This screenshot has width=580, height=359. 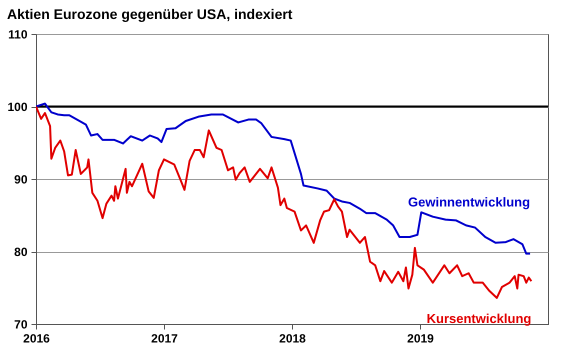 I want to click on x-tick-label: 2018, so click(x=292, y=339).